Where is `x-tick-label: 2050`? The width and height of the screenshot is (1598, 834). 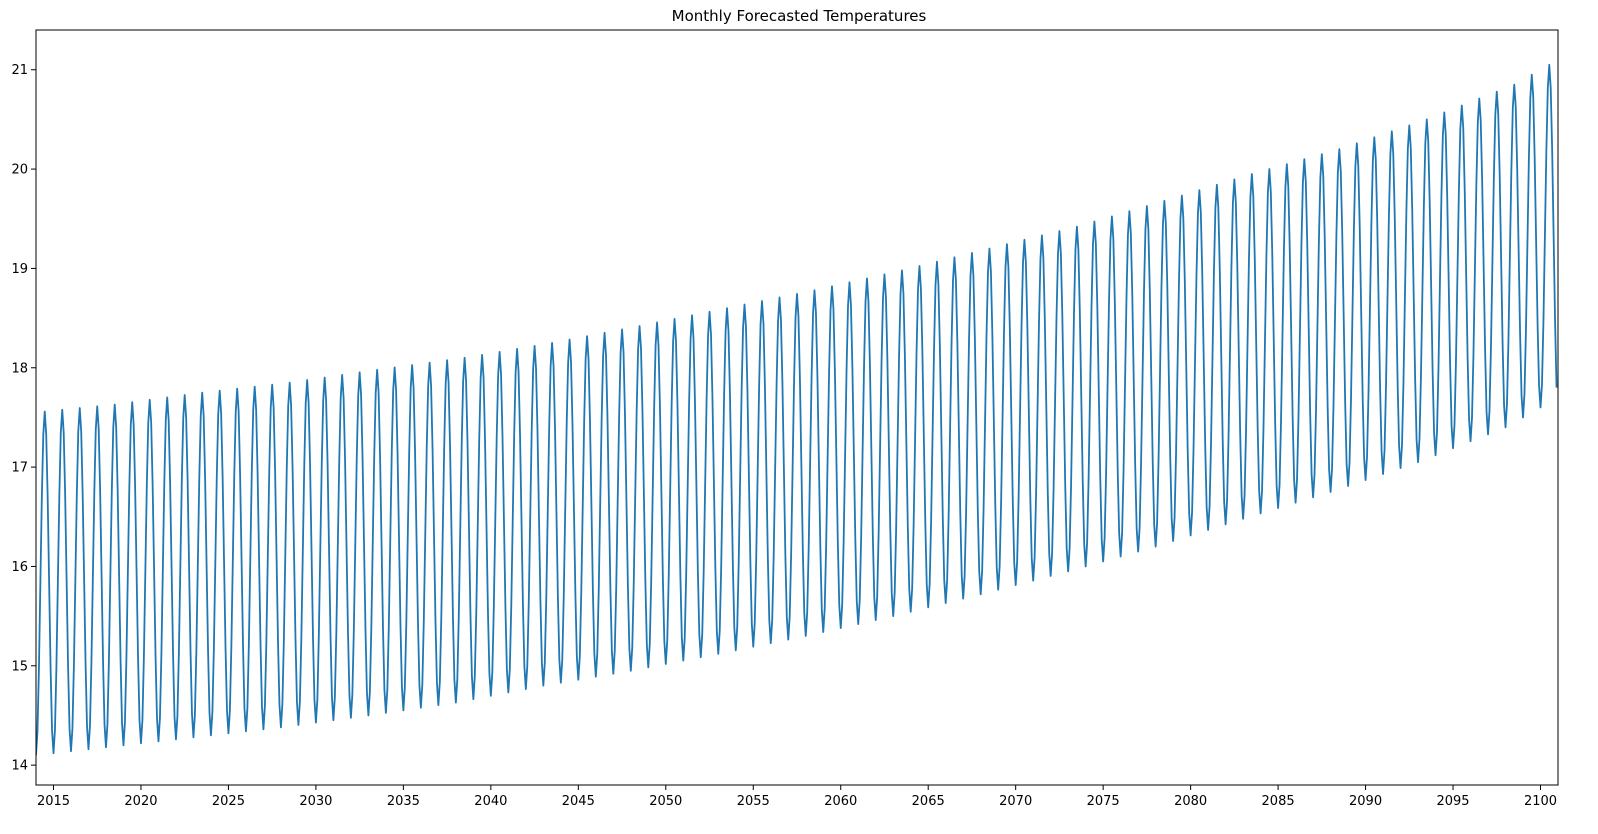
x-tick-label: 2050 is located at coordinates (665, 801).